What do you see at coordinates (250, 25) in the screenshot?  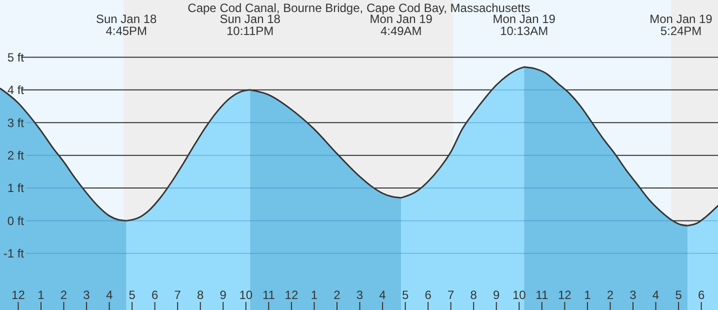 I see `annotation: Sun Jan 18 10:11PM` at bounding box center [250, 25].